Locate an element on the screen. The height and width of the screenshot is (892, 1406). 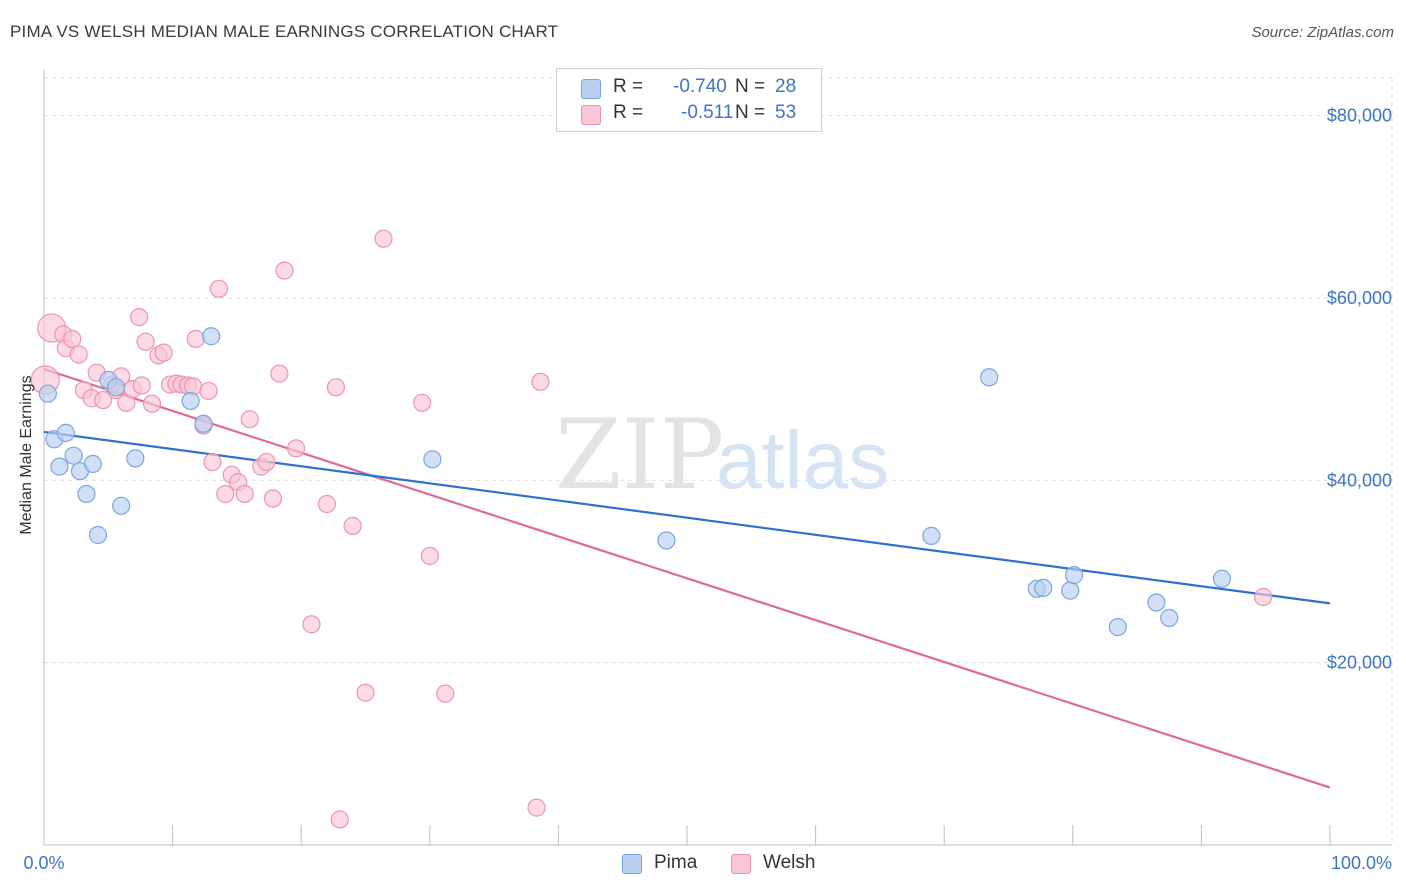
series-legend: Pima Welsh is located at coordinates (703, 865).